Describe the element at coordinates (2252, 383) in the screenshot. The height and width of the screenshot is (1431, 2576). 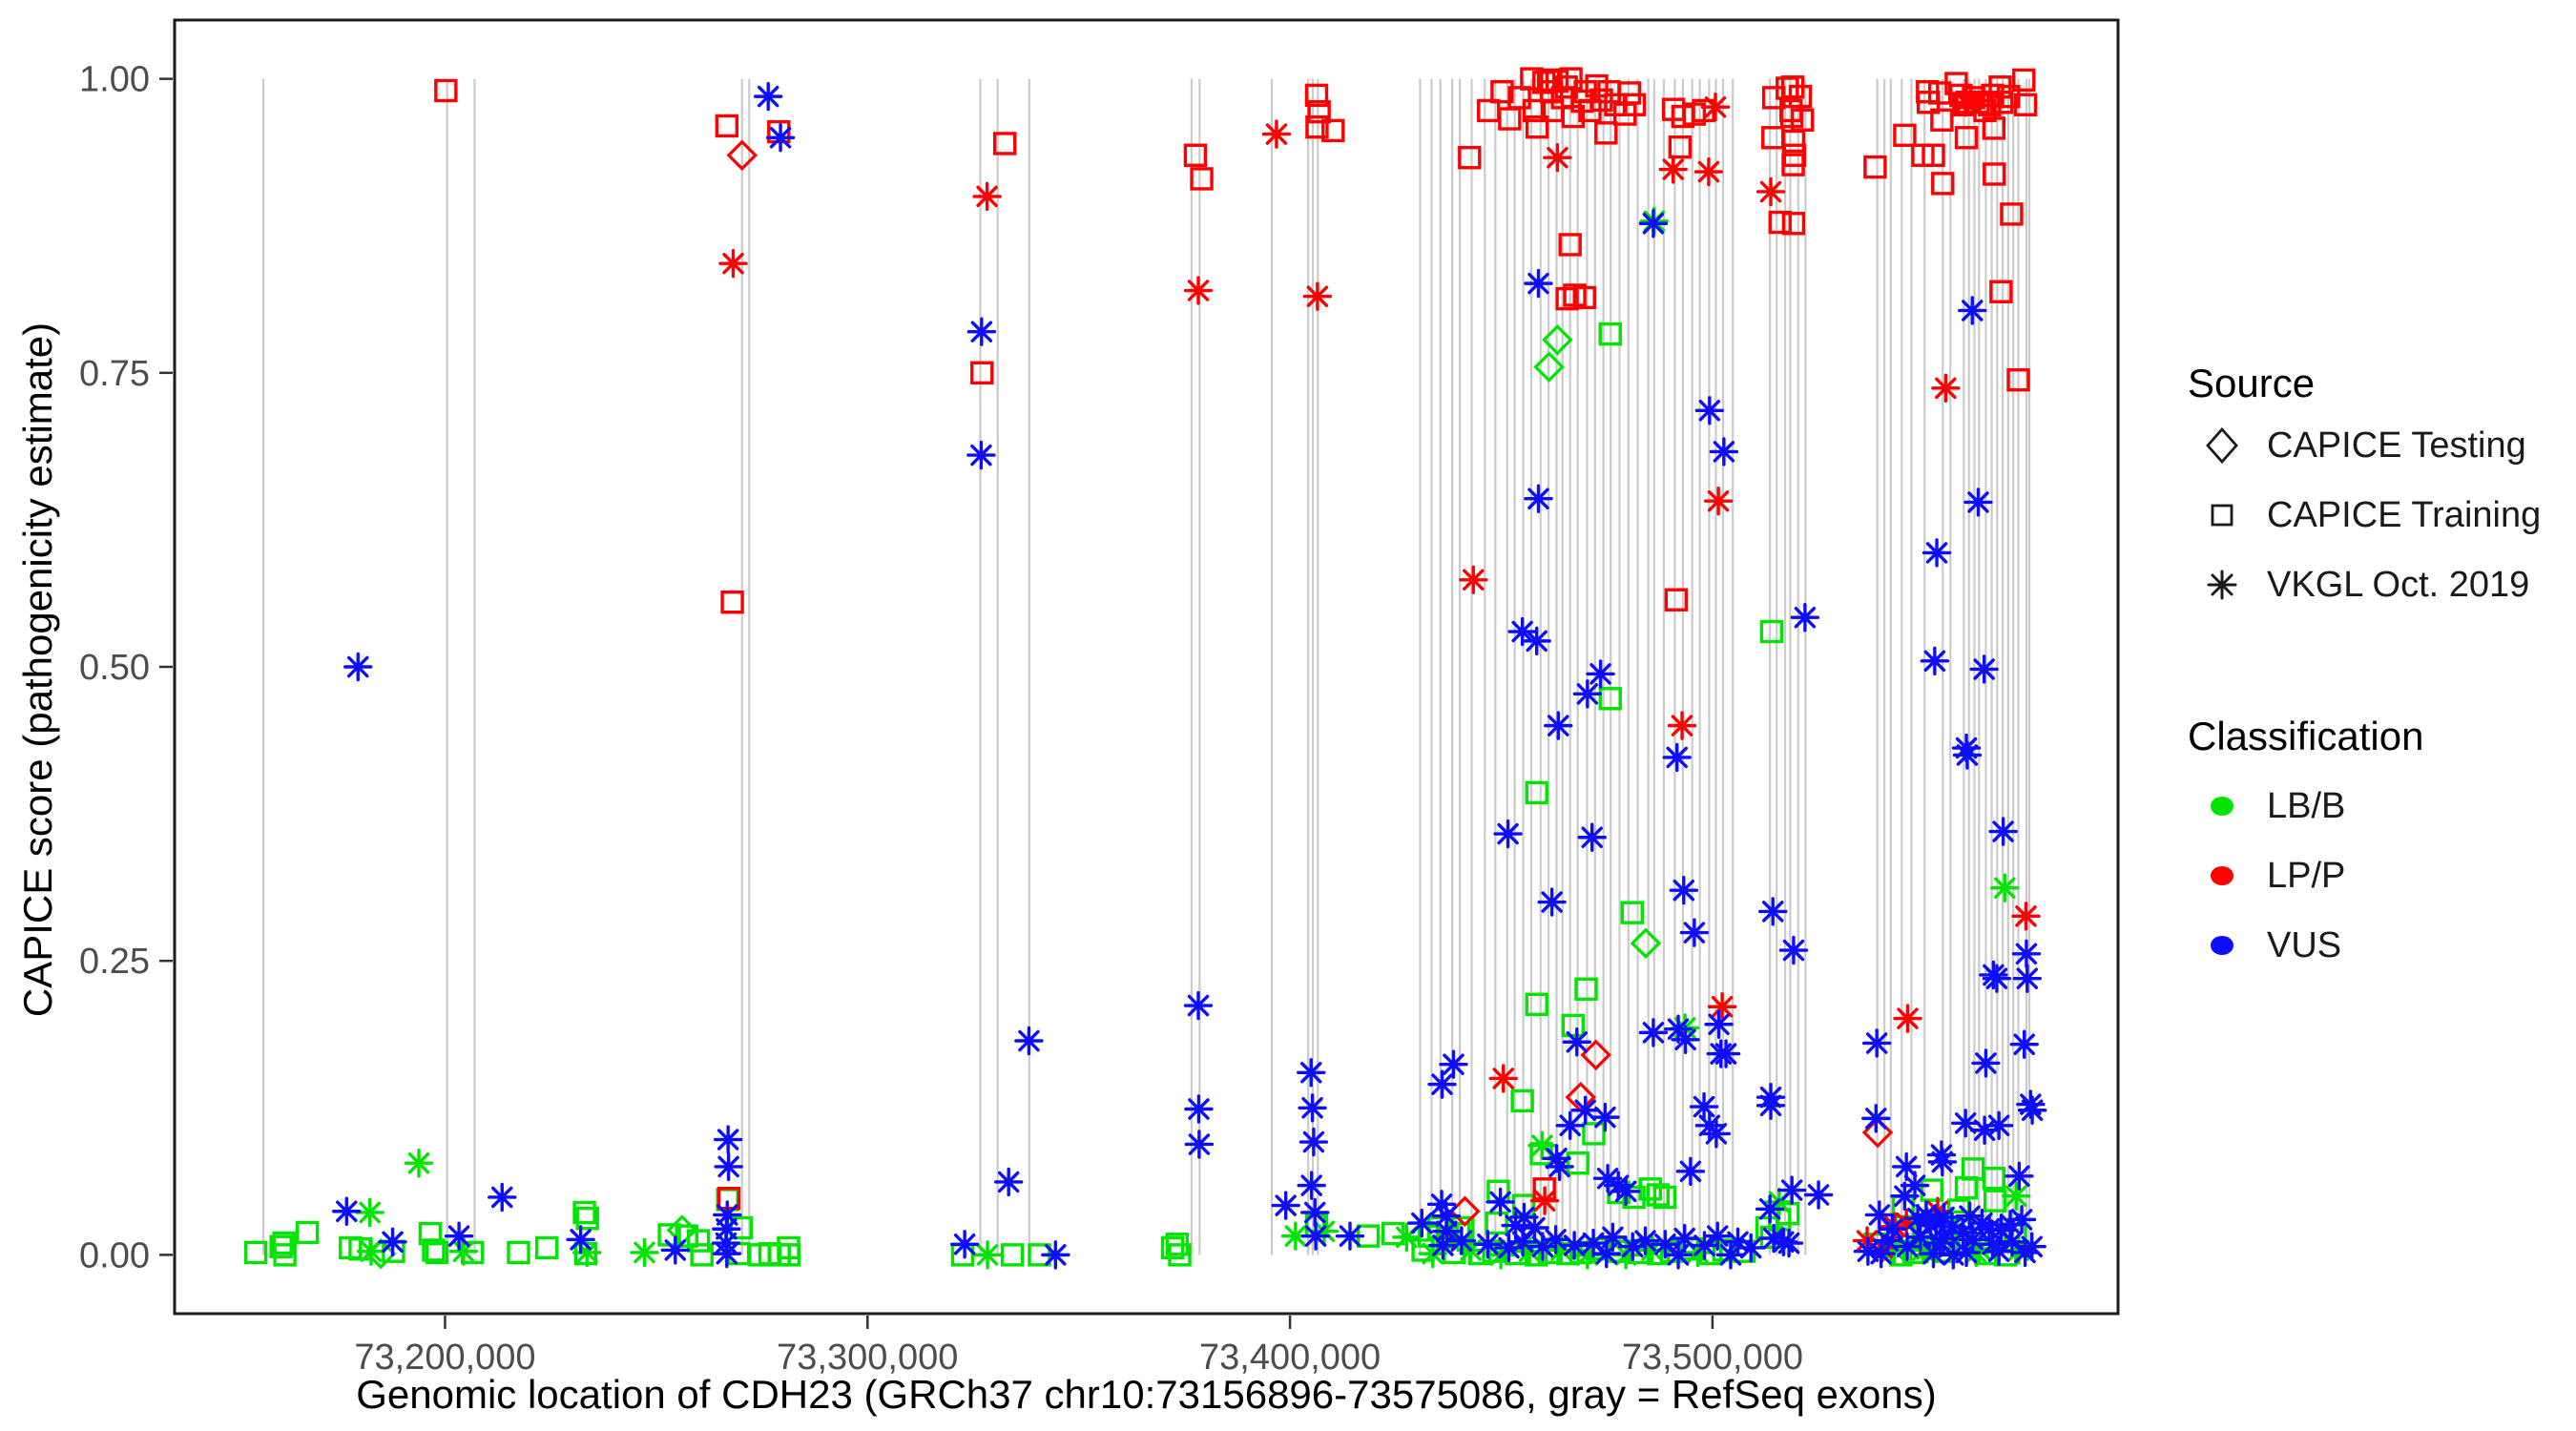
I see `legend-source-title: Source` at that location.